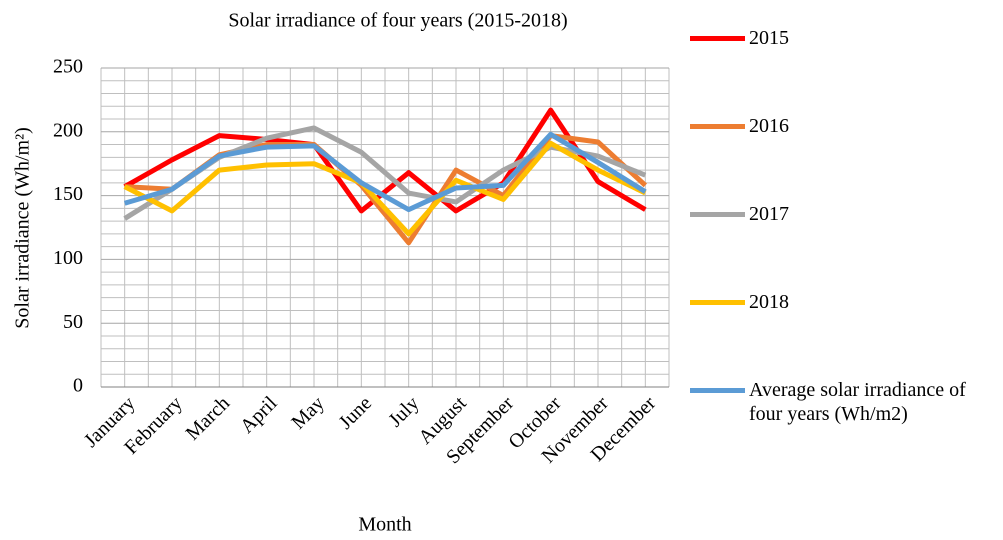  What do you see at coordinates (769, 214) in the screenshot?
I see `legend-label: 2017` at bounding box center [769, 214].